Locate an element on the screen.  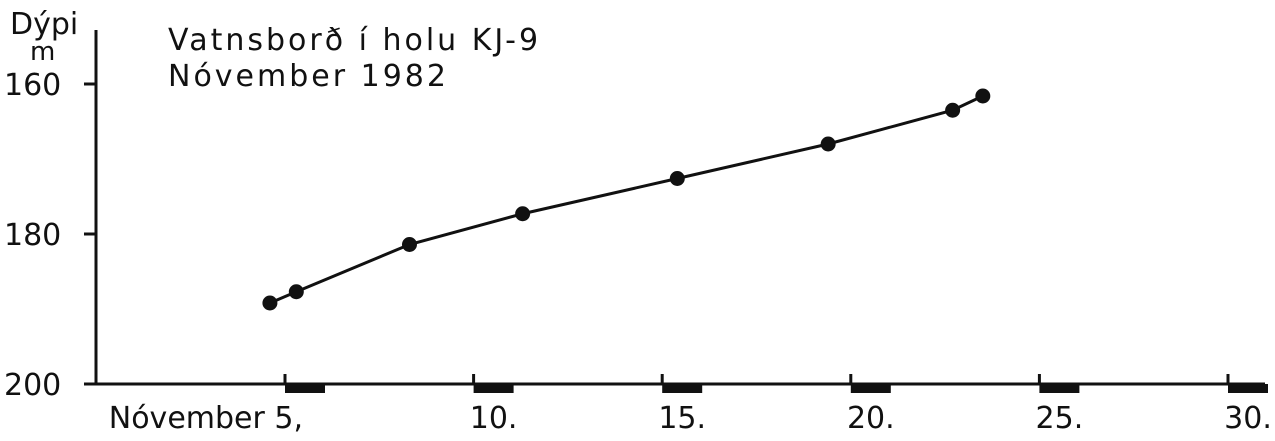
chart-title: Vatnsborð í holu KJ-9 is located at coordinates (354, 40).